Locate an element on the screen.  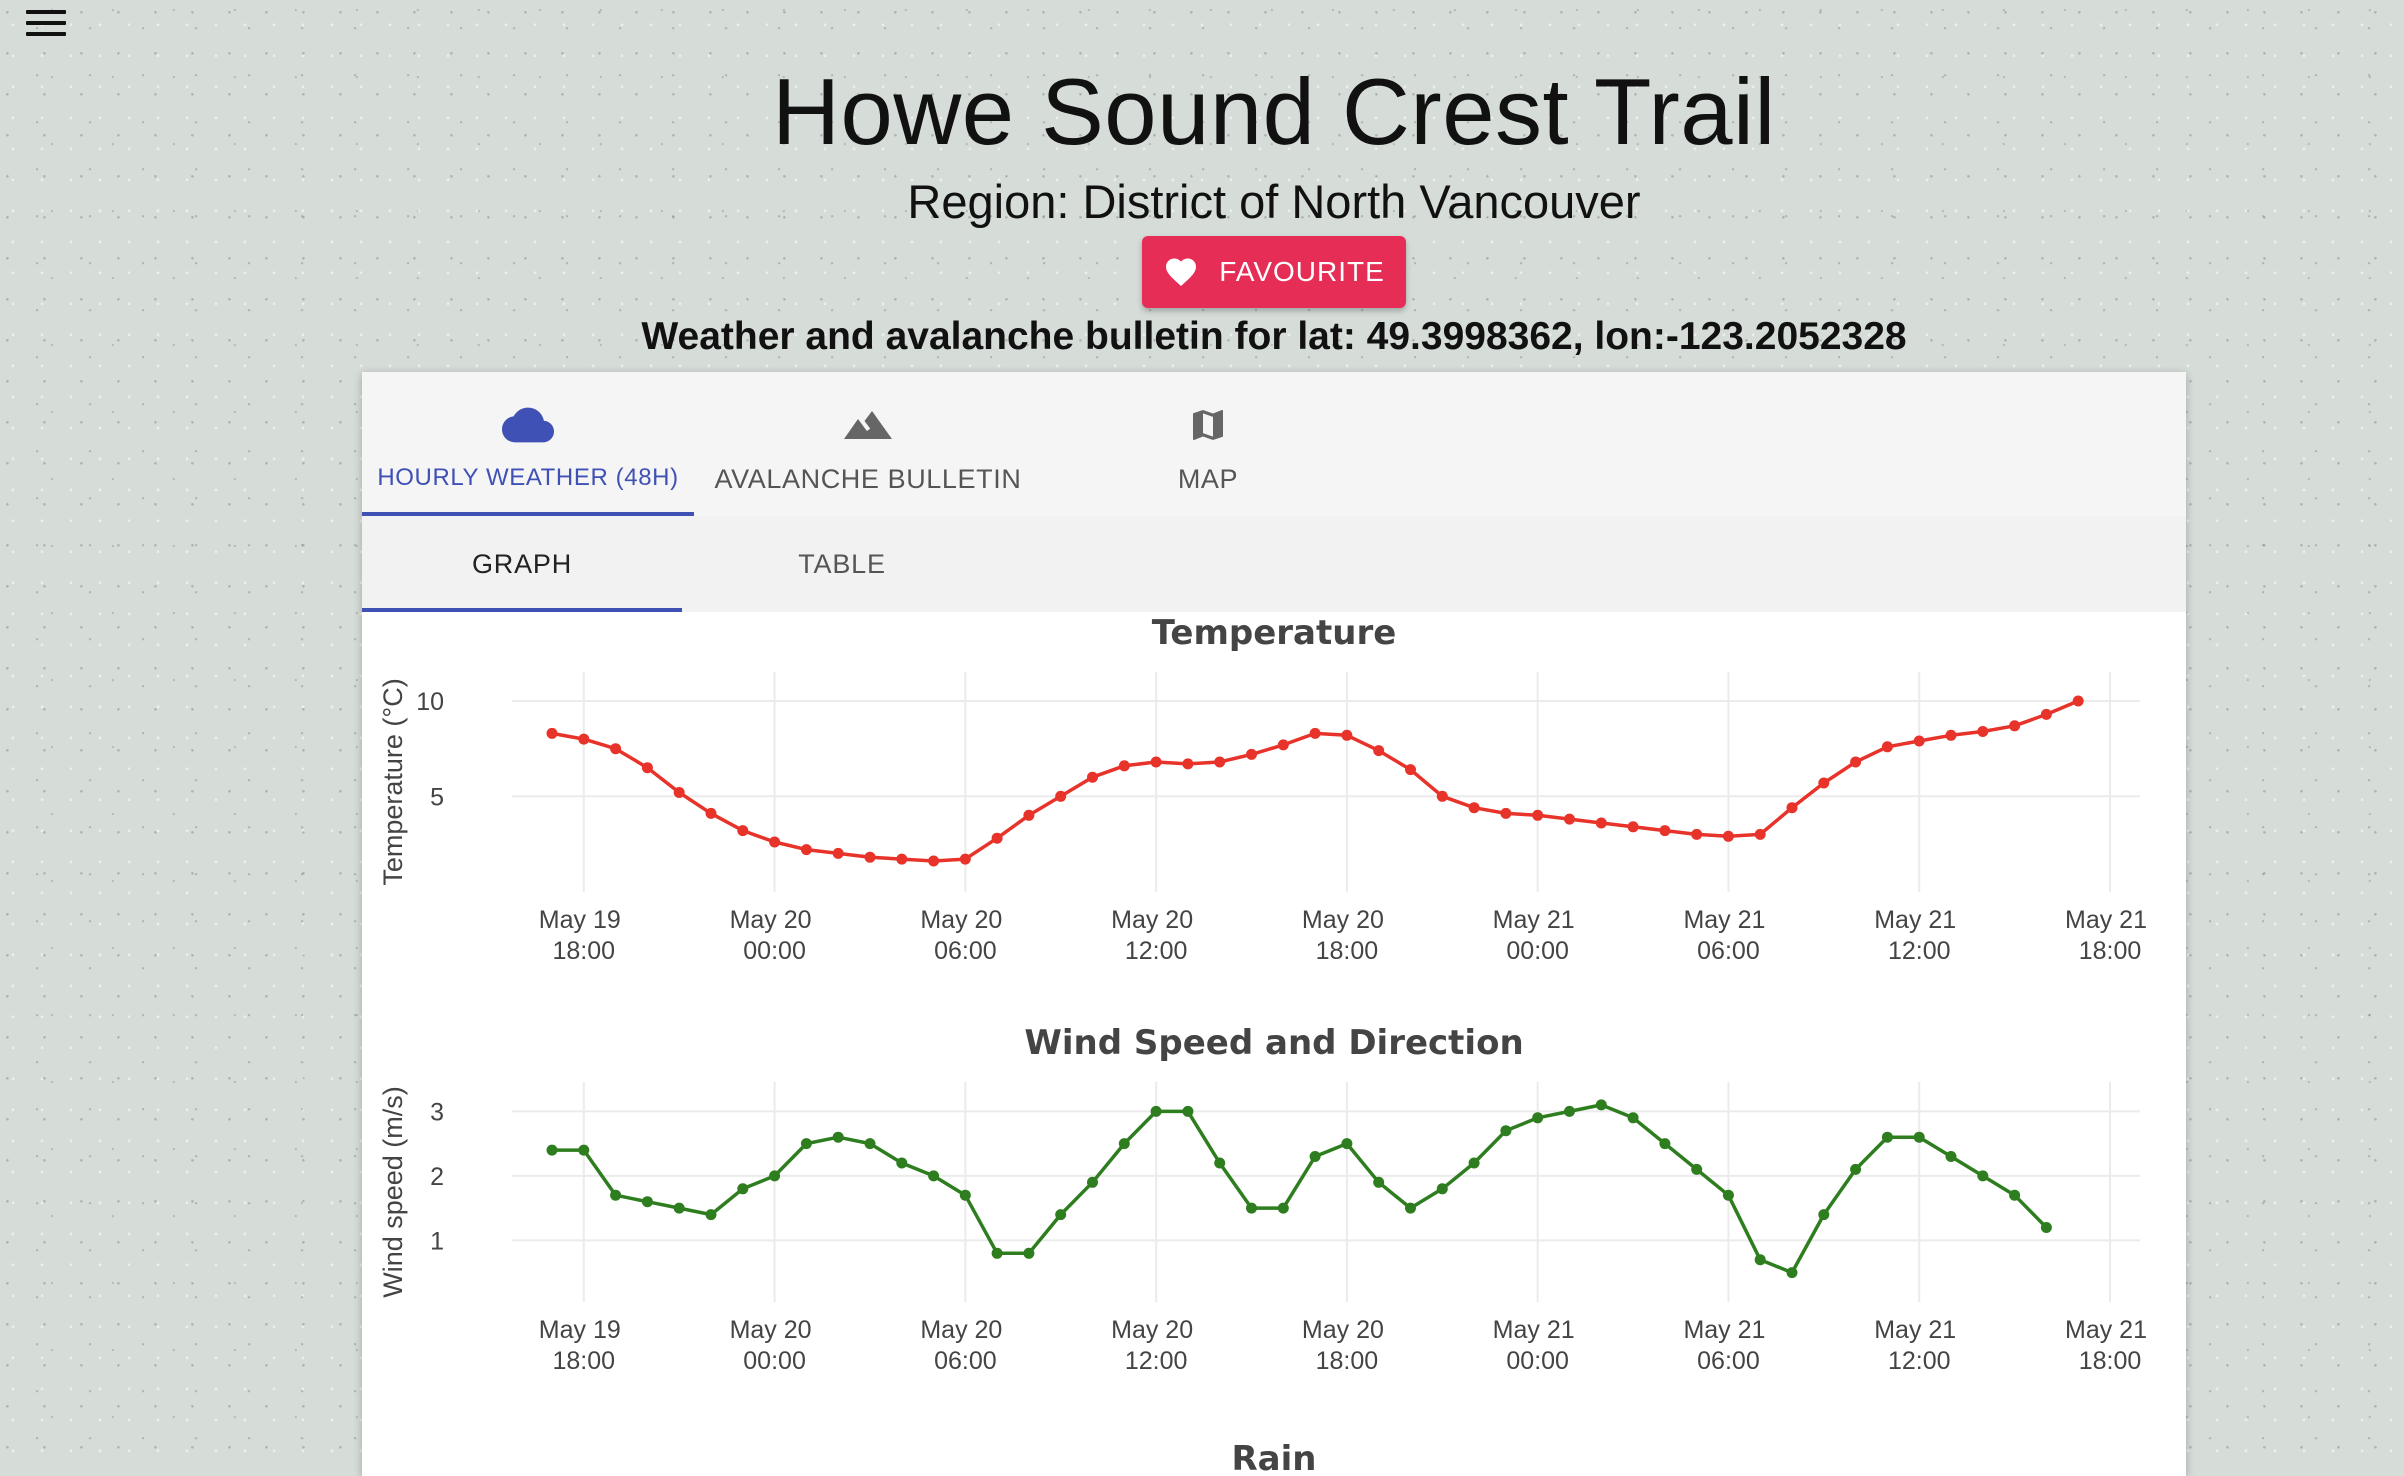
x-tick-label-date: May 19 is located at coordinates (580, 1330).